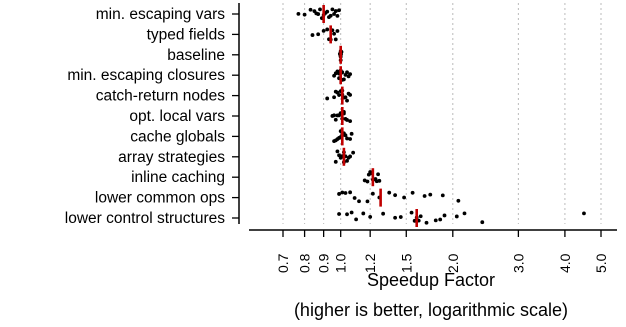 The image size is (626, 327). I want to click on x-tick-label: 0.7, so click(283, 263).